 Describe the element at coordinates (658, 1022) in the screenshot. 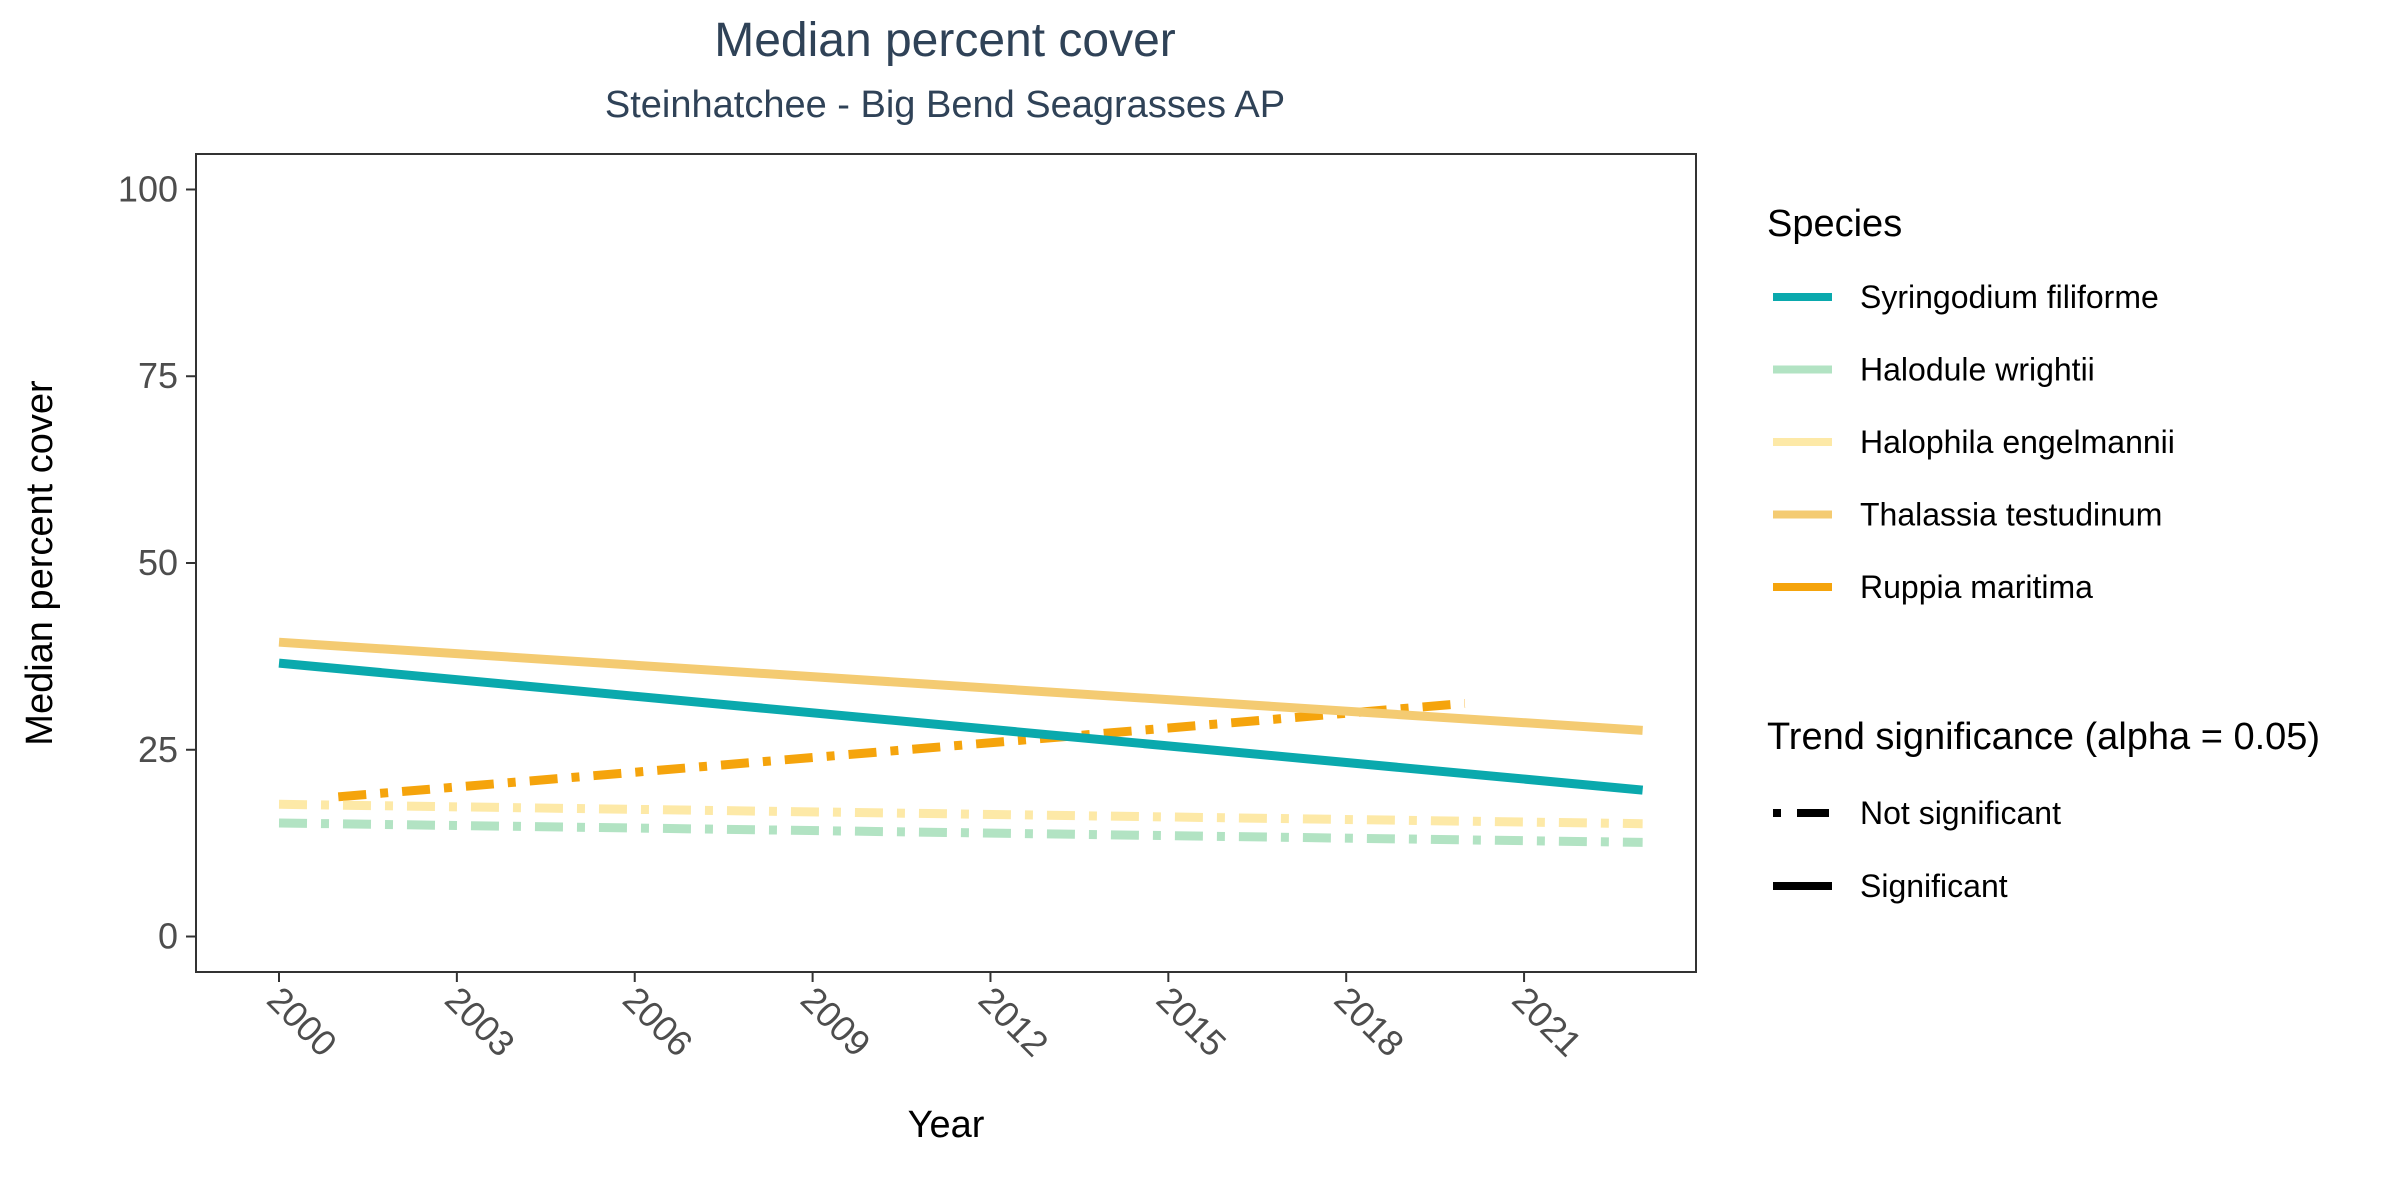

I see `x-tick-label: 2006` at that location.